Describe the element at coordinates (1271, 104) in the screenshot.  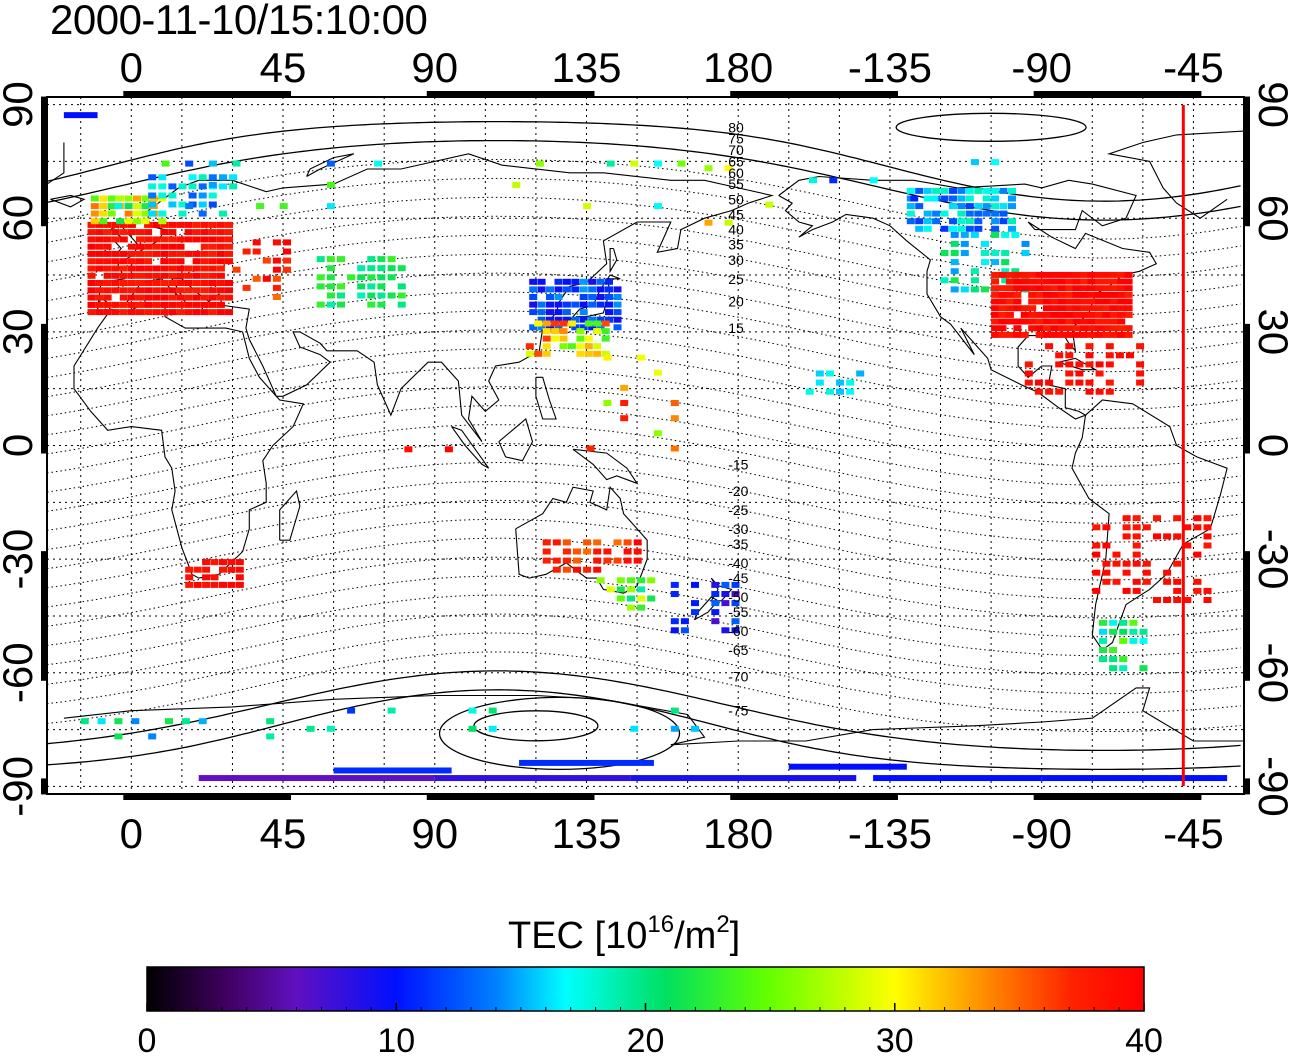
I see `lat-label-right: 90` at that location.